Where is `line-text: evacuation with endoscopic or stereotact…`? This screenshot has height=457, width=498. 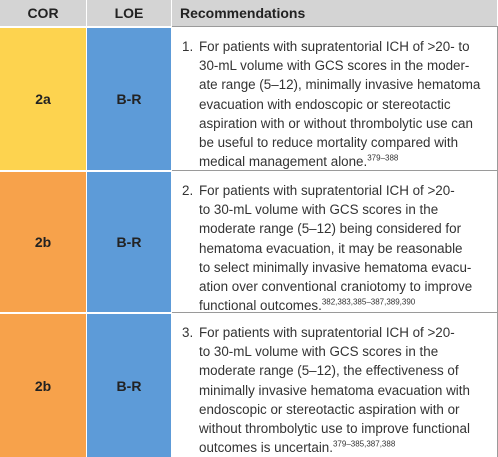 line-text: evacuation with endoscopic or stereotact… is located at coordinates (325, 104).